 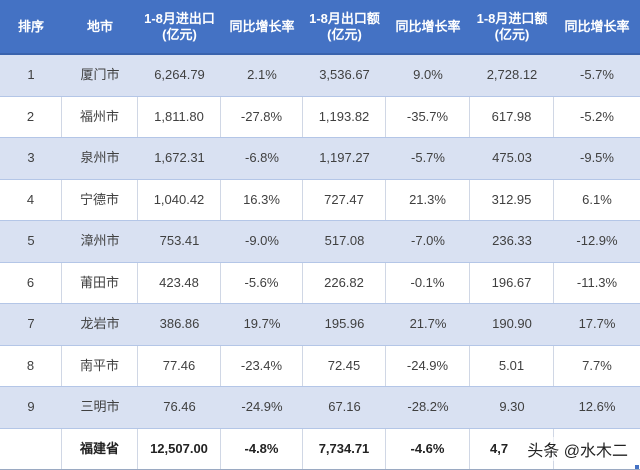 What do you see at coordinates (344, 116) in the screenshot?
I see `cell-export: 1,193.82` at bounding box center [344, 116].